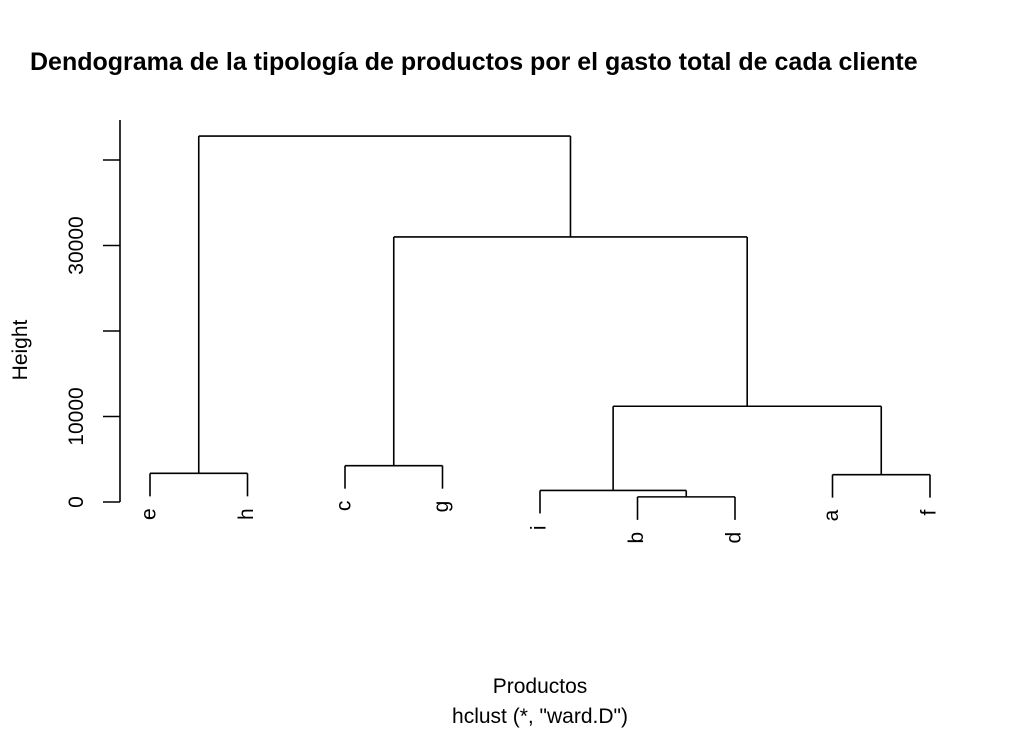 The image size is (1024, 731). Describe the element at coordinates (570, 351) in the screenshot. I see `merge-m_cg_rest` at that location.